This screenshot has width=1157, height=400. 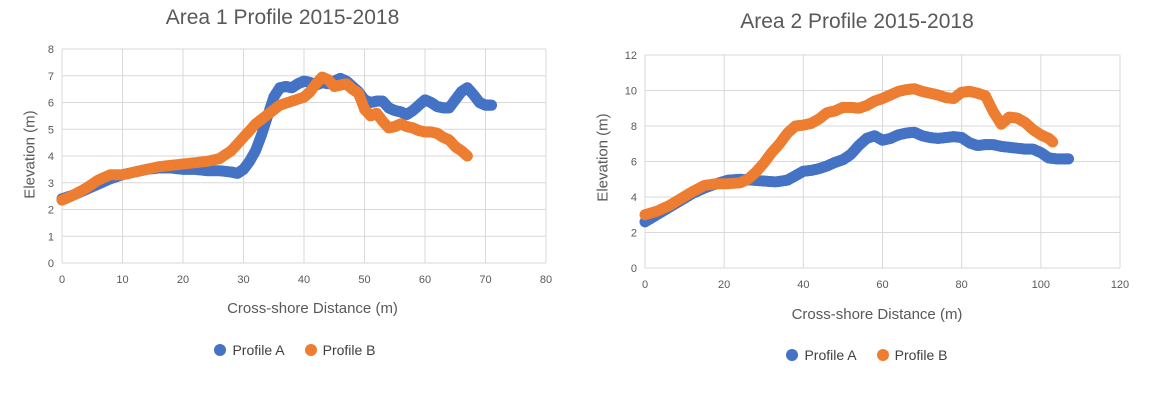 I want to click on x-tick-label: 50, so click(x=364, y=280).